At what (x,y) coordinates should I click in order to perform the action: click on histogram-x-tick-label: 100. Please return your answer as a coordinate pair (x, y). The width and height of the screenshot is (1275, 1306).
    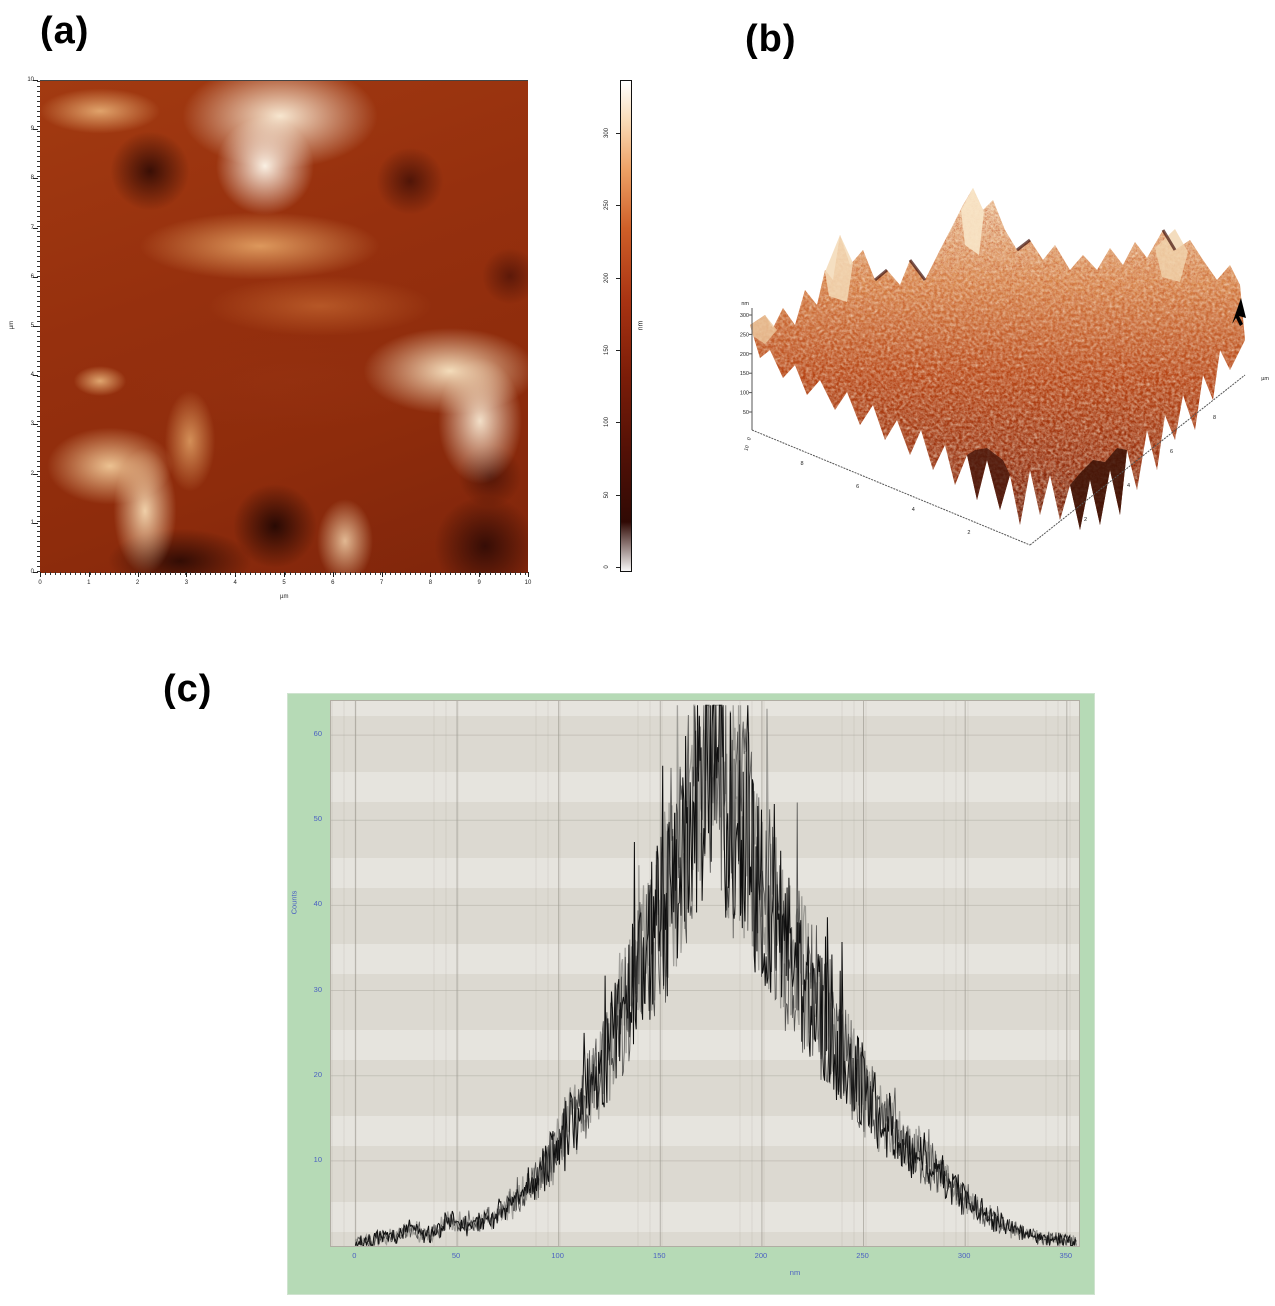
    Looking at the image, I should click on (557, 1255).